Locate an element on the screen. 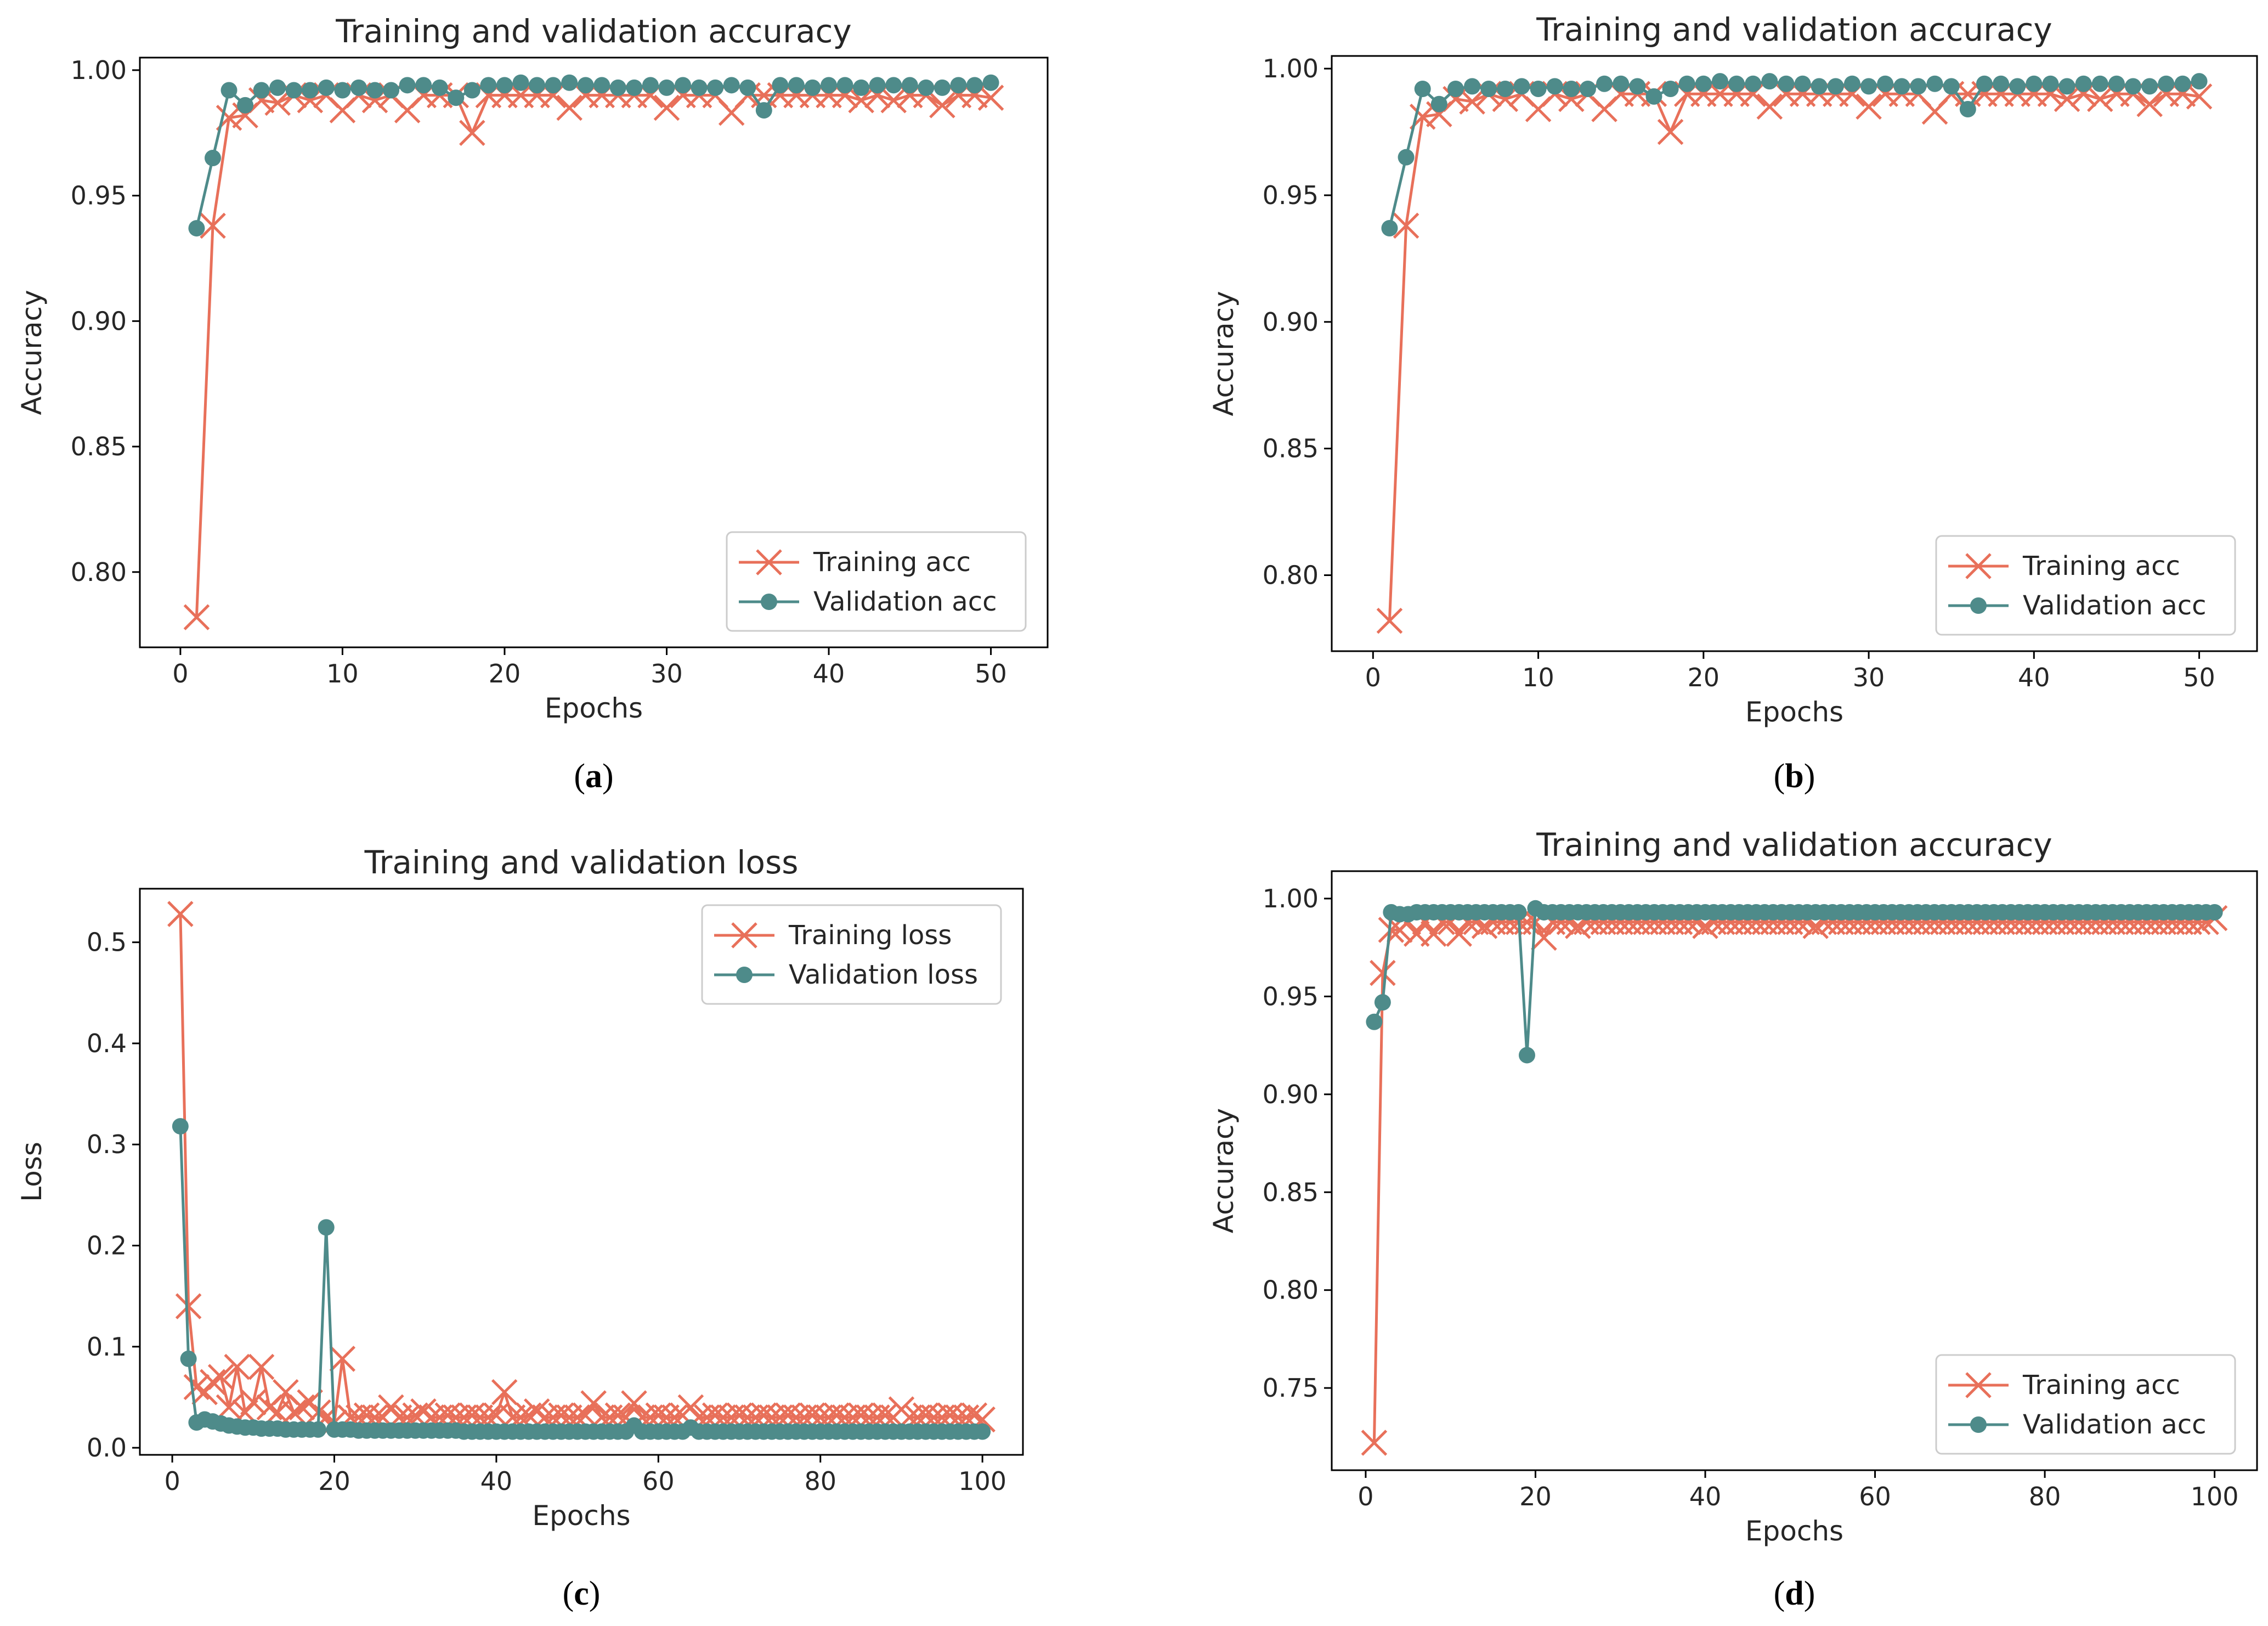 The width and height of the screenshot is (2268, 1626). legend-label: Training acc is located at coordinates (2101, 1385).